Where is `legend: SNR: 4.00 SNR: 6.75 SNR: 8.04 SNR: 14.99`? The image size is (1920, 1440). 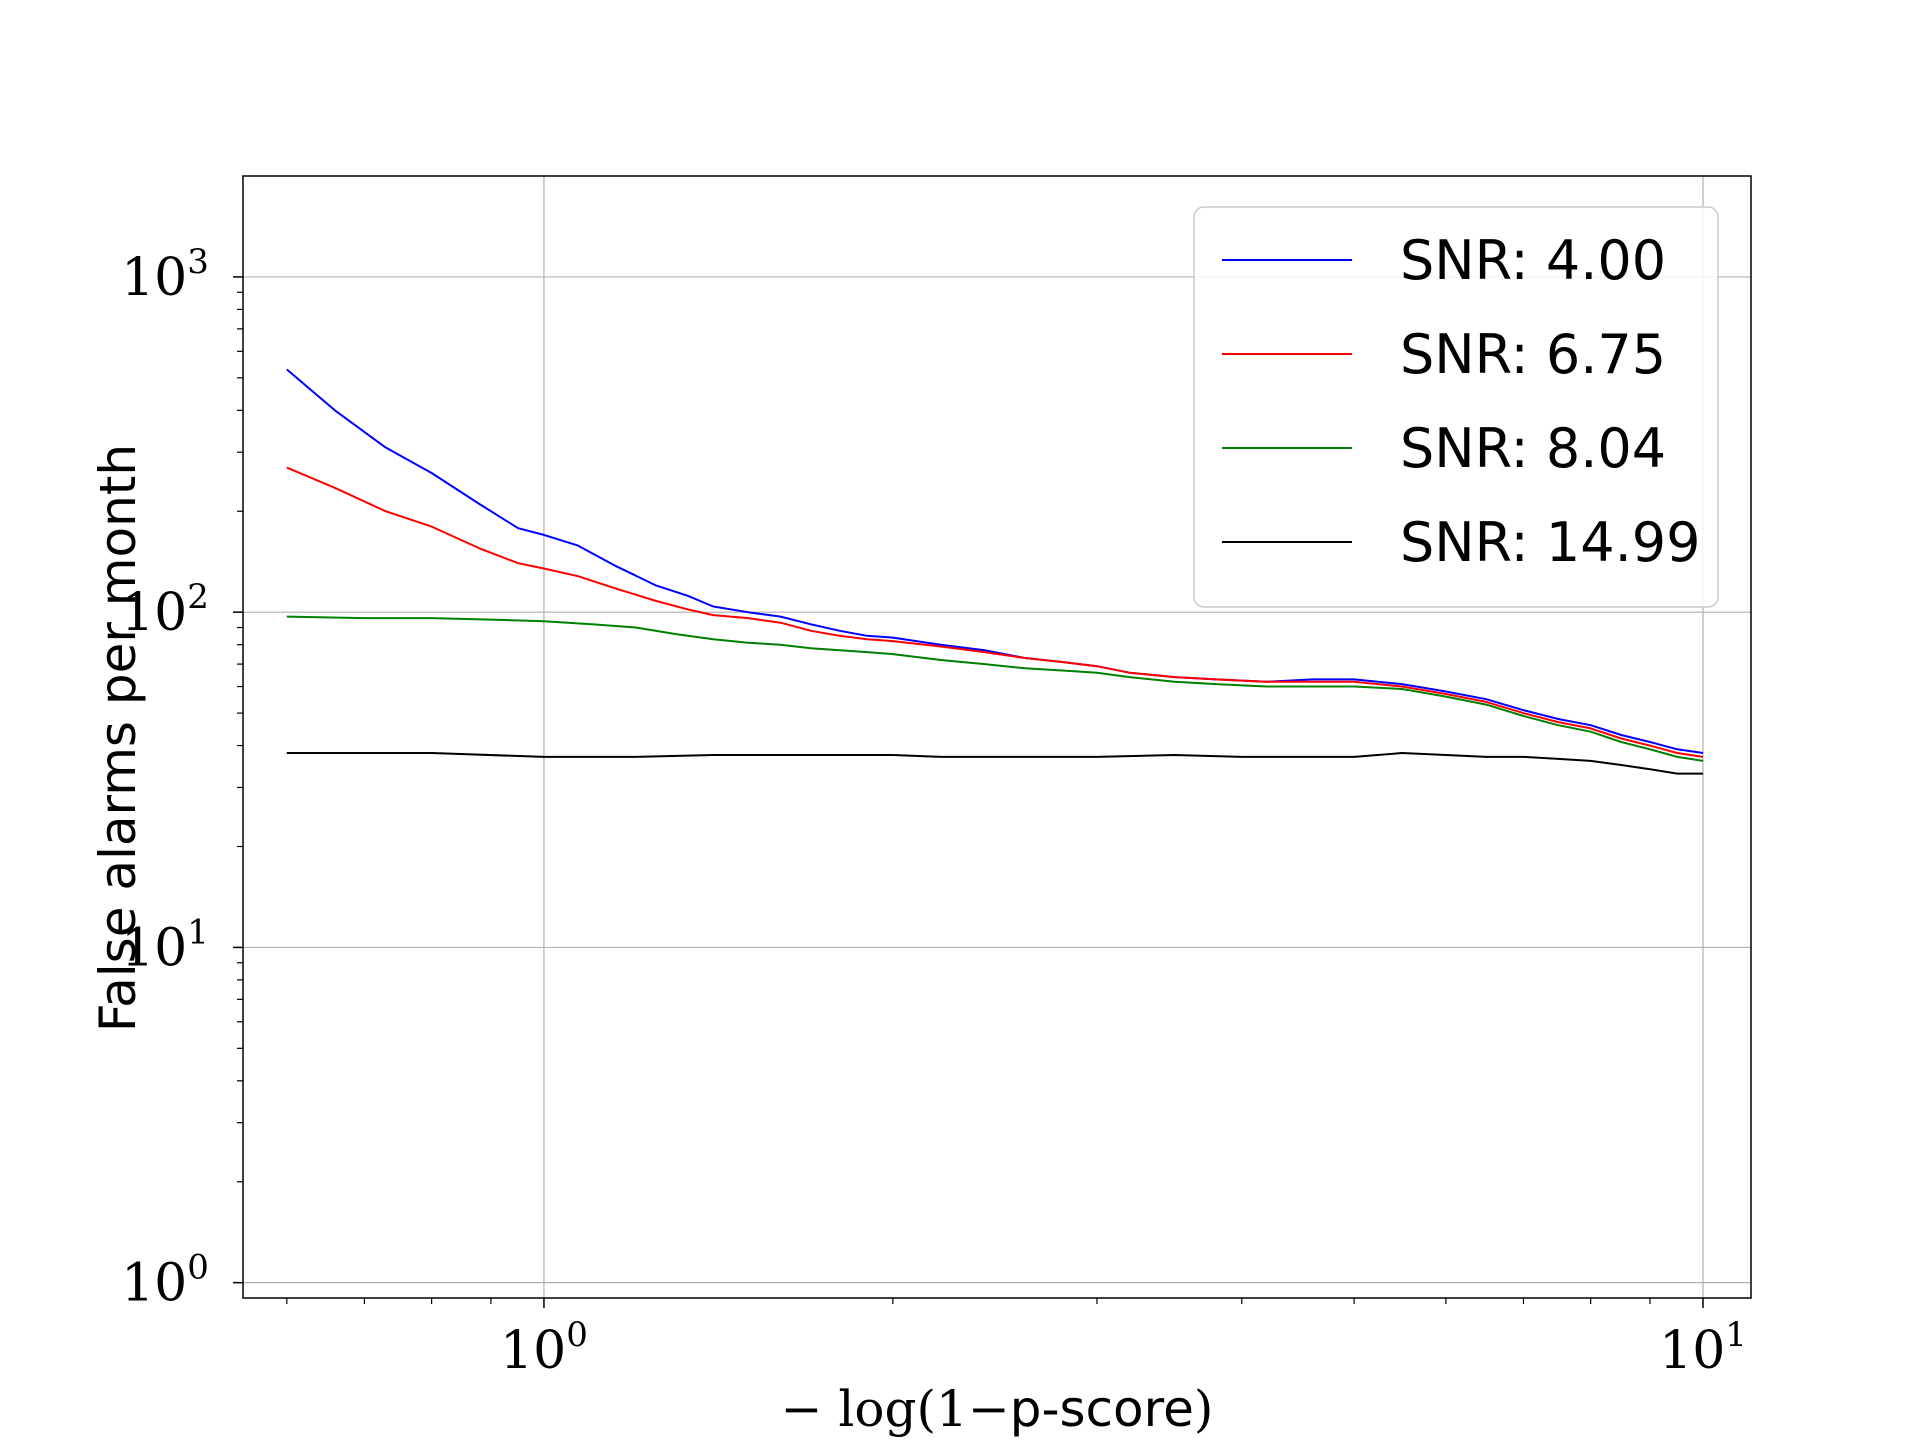 legend: SNR: 4.00 SNR: 6.75 SNR: 8.04 SNR: 14.99 is located at coordinates (1456, 407).